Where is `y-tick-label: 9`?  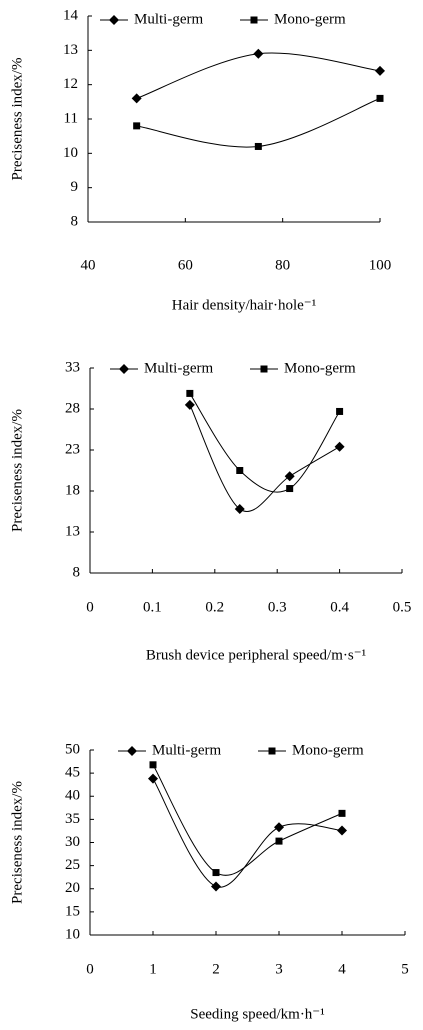 y-tick-label: 9 is located at coordinates (75, 187).